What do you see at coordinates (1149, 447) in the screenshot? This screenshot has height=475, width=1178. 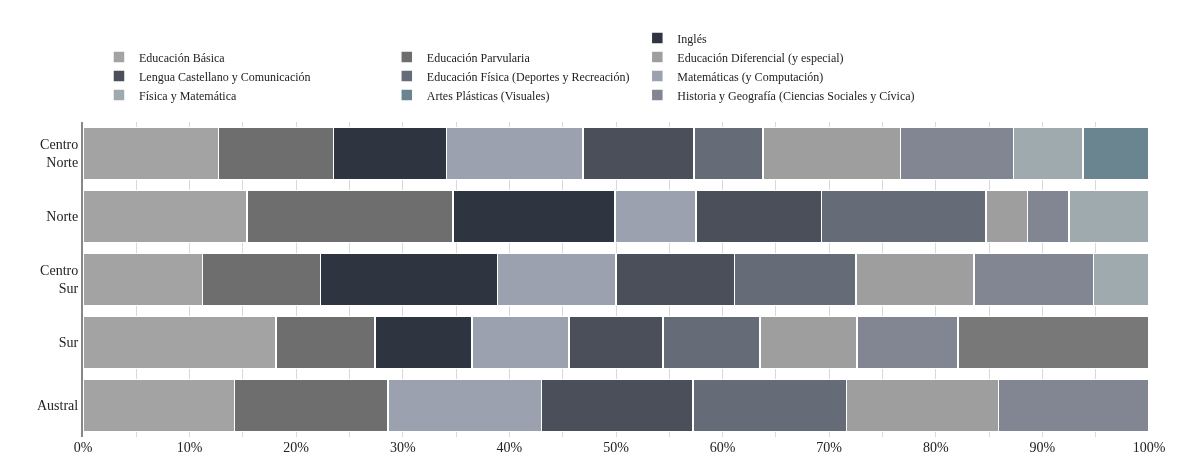 I see `x-tick-label: 100%` at bounding box center [1149, 447].